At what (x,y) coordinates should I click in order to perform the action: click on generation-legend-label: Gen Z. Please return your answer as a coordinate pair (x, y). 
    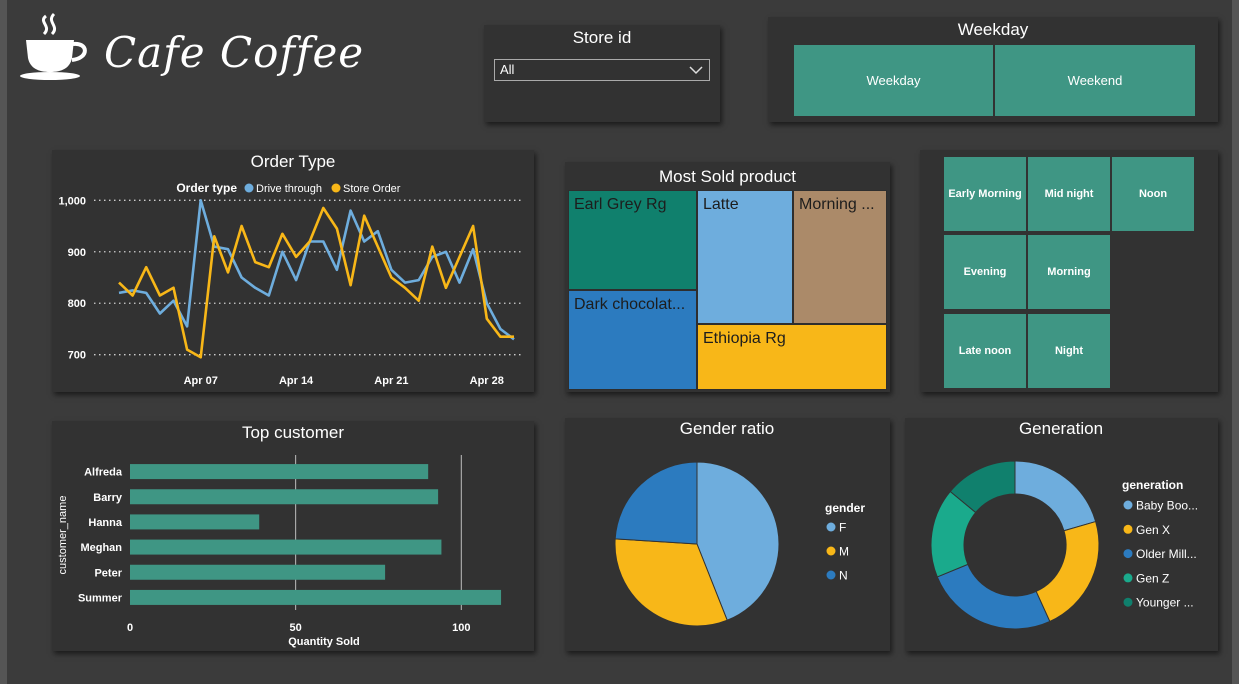
    Looking at the image, I should click on (1152, 578).